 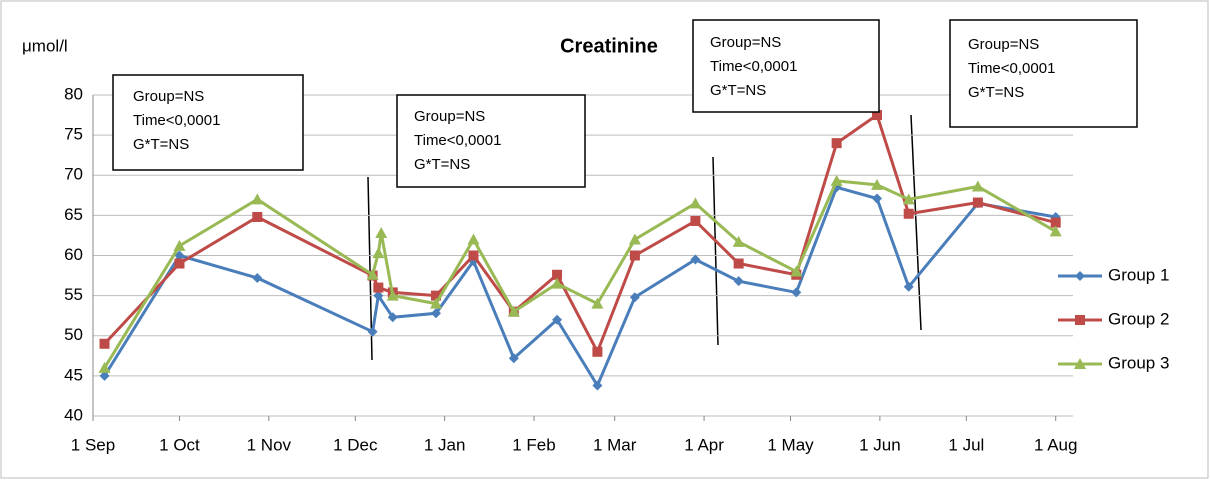 I want to click on y-tick-label: 45, so click(x=73, y=374).